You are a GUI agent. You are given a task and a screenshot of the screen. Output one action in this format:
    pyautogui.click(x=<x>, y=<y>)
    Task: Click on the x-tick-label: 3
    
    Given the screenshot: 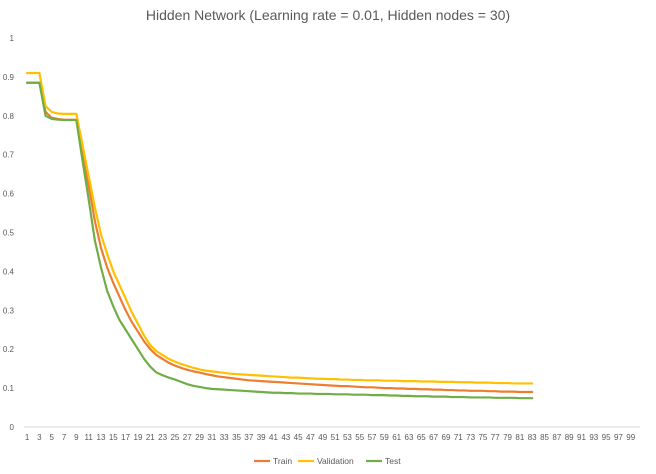 What is the action you would take?
    pyautogui.click(x=39, y=437)
    